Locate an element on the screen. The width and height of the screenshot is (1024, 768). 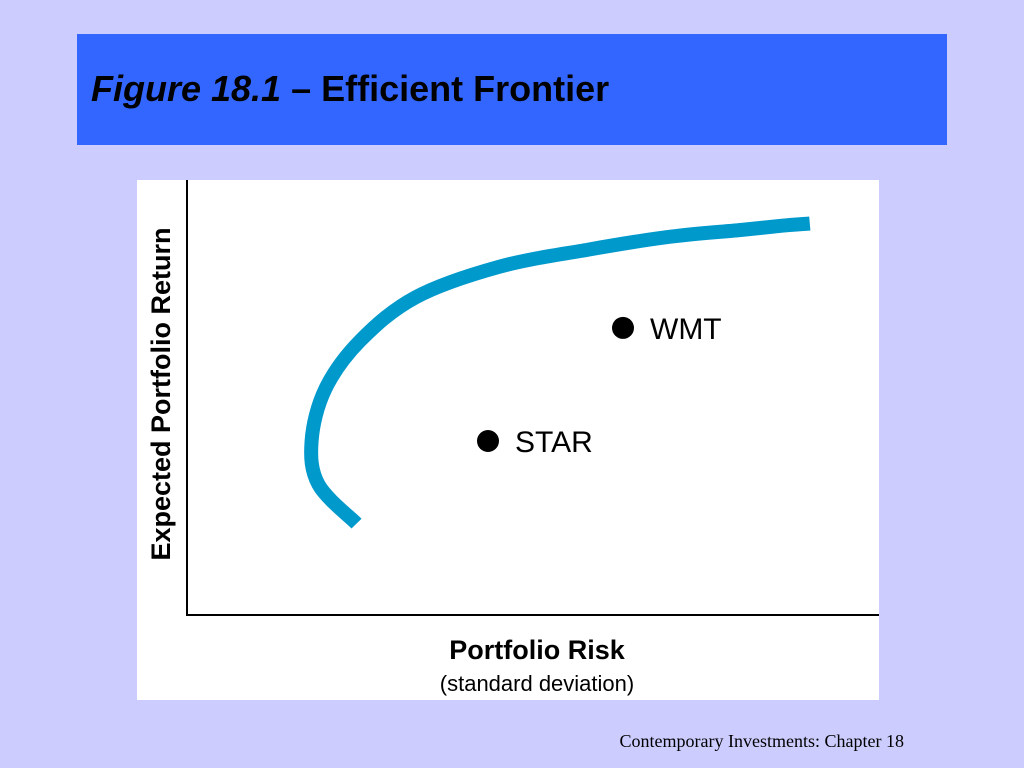
point-star is located at coordinates (488, 441).